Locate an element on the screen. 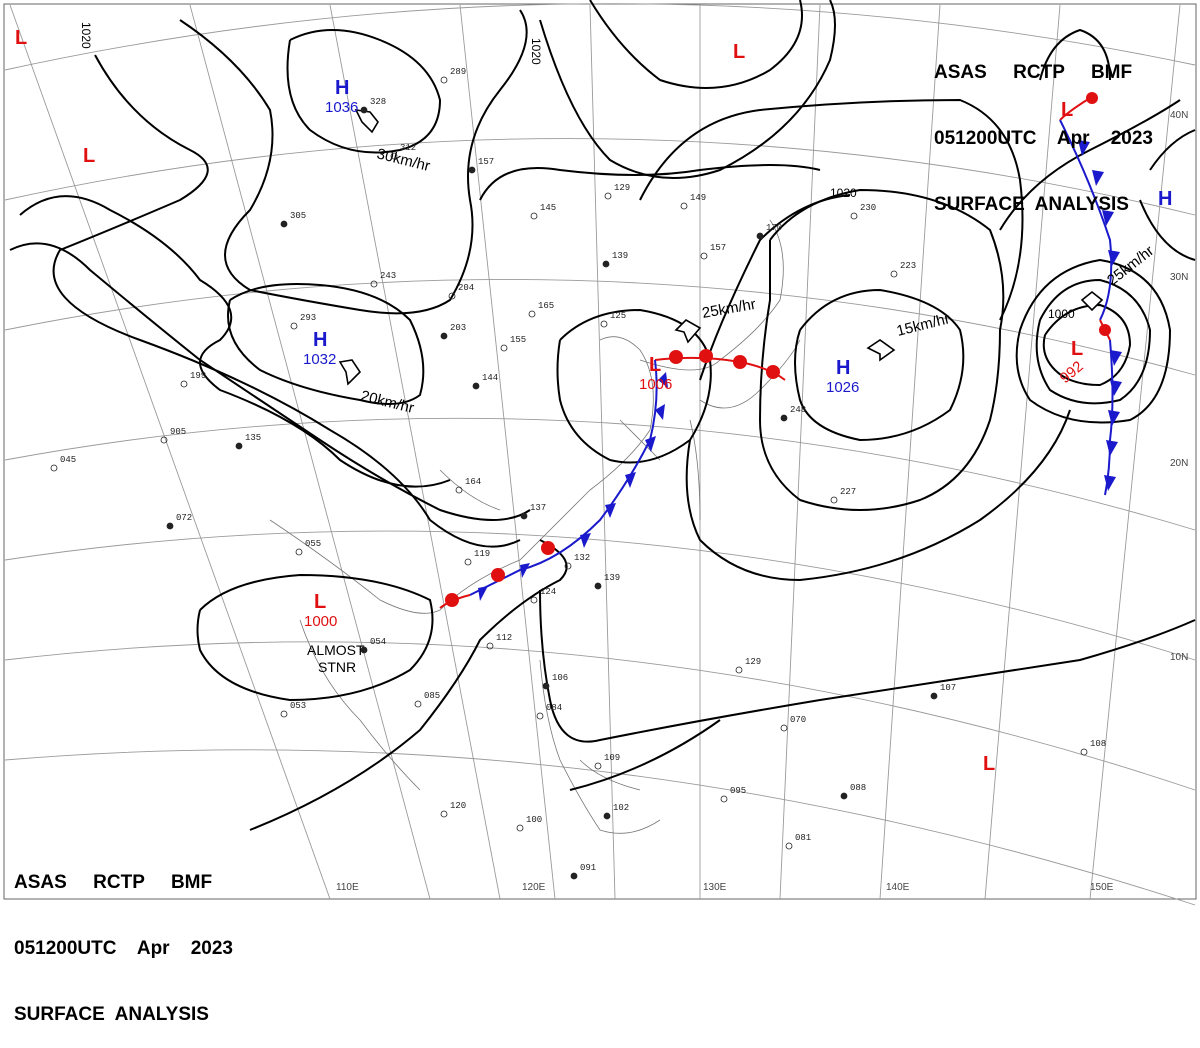  station-pressure: 243 is located at coordinates (388, 276).